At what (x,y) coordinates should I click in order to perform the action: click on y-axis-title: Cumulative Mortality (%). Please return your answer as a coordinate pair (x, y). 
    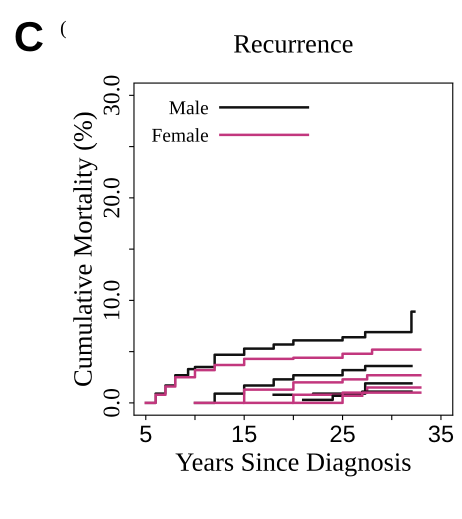
    Looking at the image, I should click on (85, 249).